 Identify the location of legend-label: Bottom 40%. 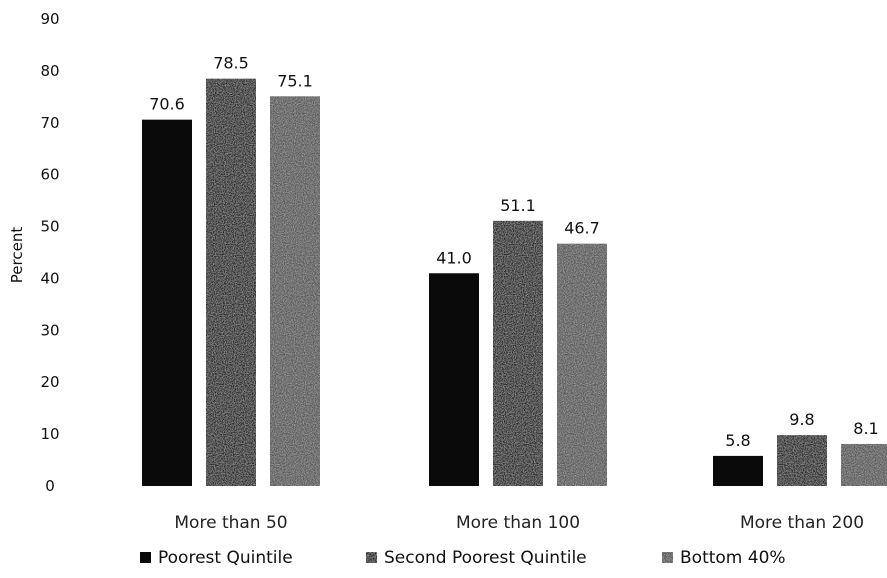
(733, 558).